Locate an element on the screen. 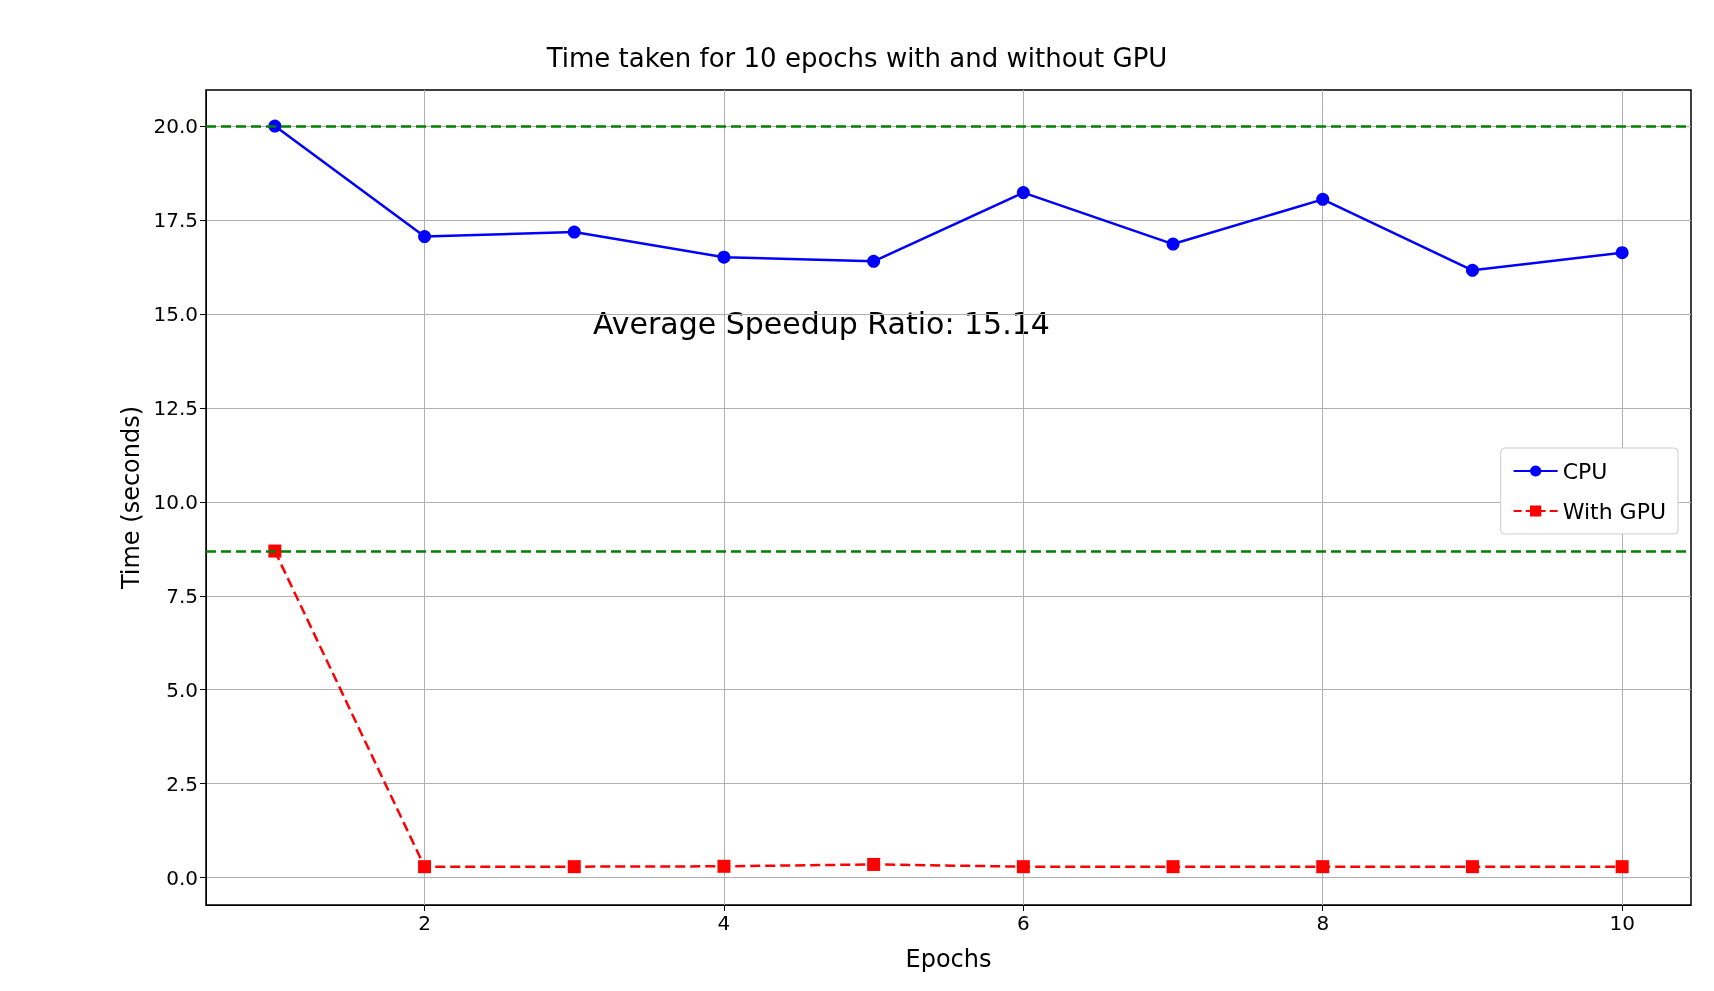  y-axis-title: Time (seconds) is located at coordinates (130, 498).